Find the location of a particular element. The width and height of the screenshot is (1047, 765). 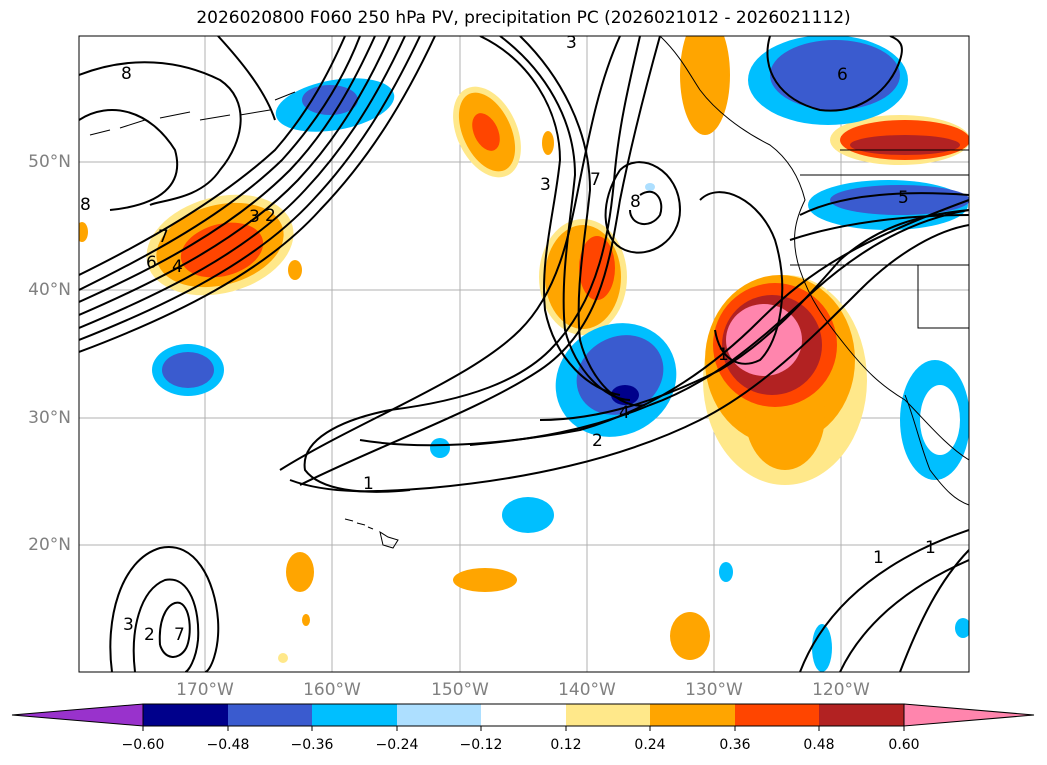

colorbar-tick-label: −0.60 is located at coordinates (143, 745).